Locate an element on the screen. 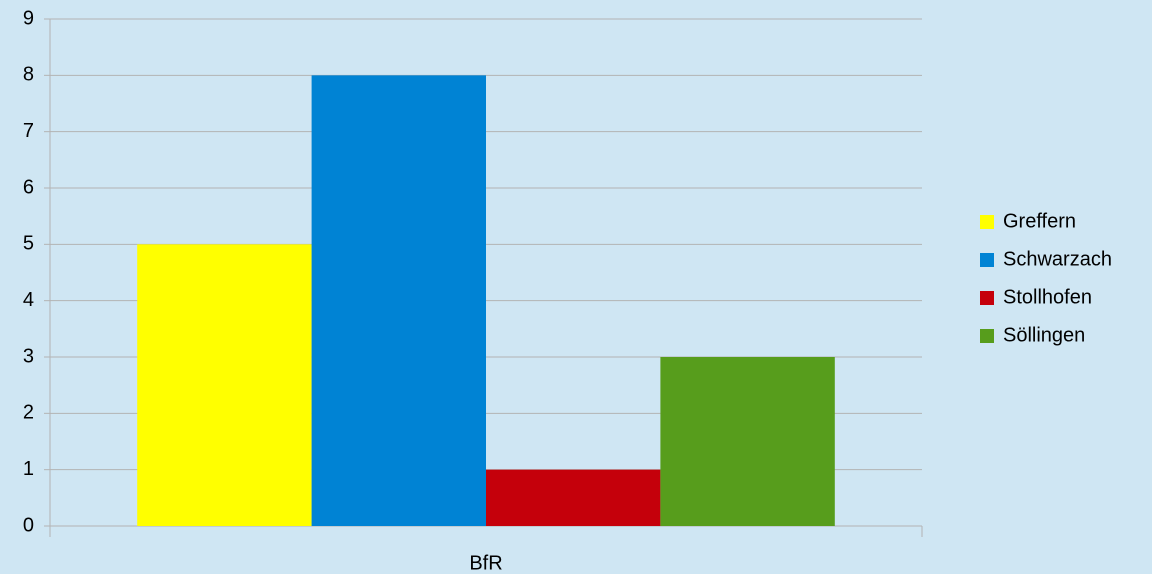 The image size is (1152, 574). x-tick-label: BfR is located at coordinates (485, 563).